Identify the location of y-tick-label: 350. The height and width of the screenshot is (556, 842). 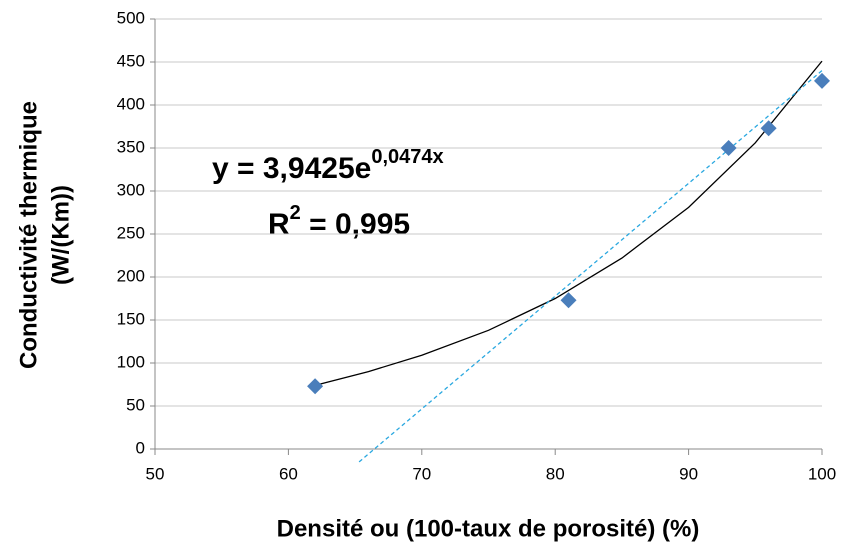
(131, 146).